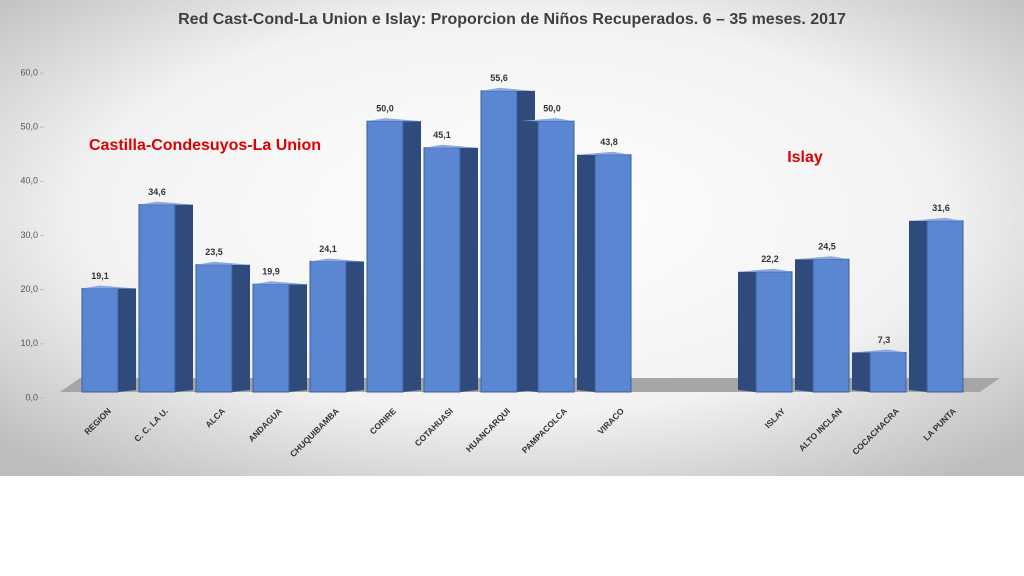  I want to click on value-label: 31,6, so click(941, 208).